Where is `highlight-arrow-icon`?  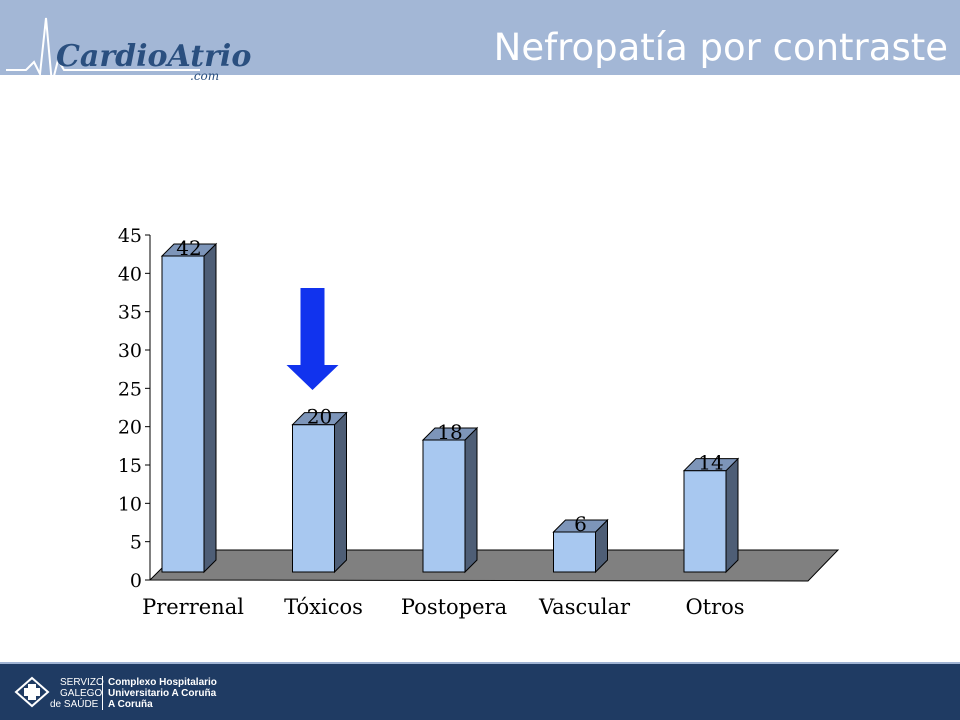
highlight-arrow-icon is located at coordinates (312, 339).